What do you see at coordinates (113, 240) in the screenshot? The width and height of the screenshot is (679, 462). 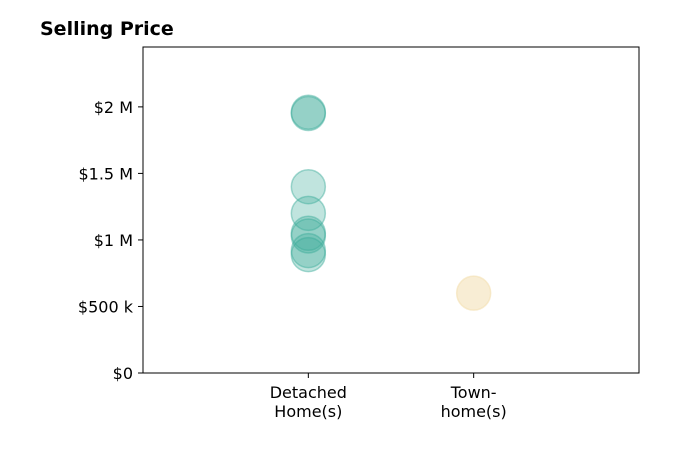 I see `y-tick-label: $1 M` at bounding box center [113, 240].